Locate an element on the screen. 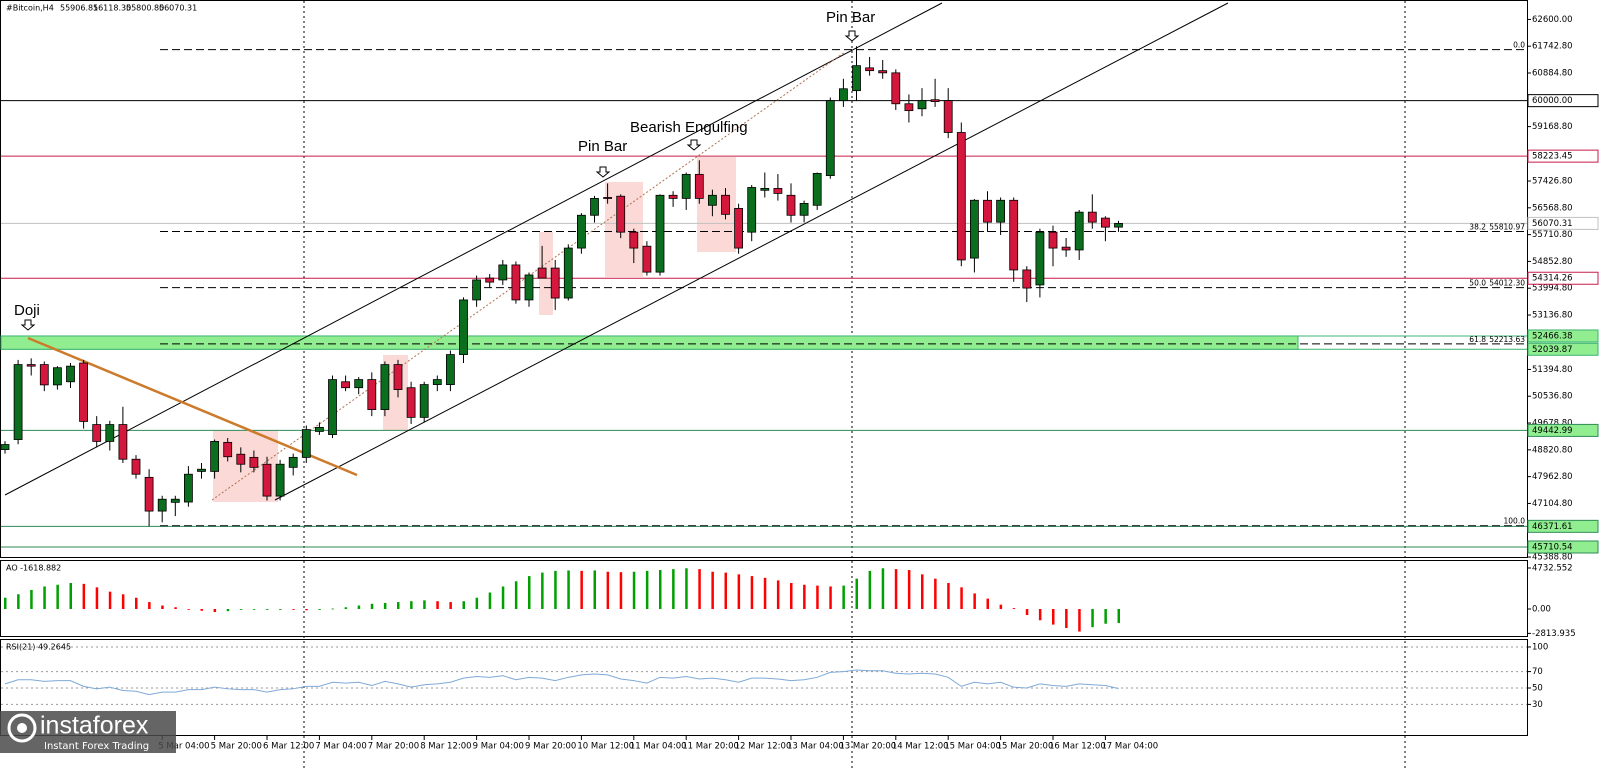 This screenshot has width=1599, height=774. x-tick-label: 7 Mar 04:00 is located at coordinates (340, 747).